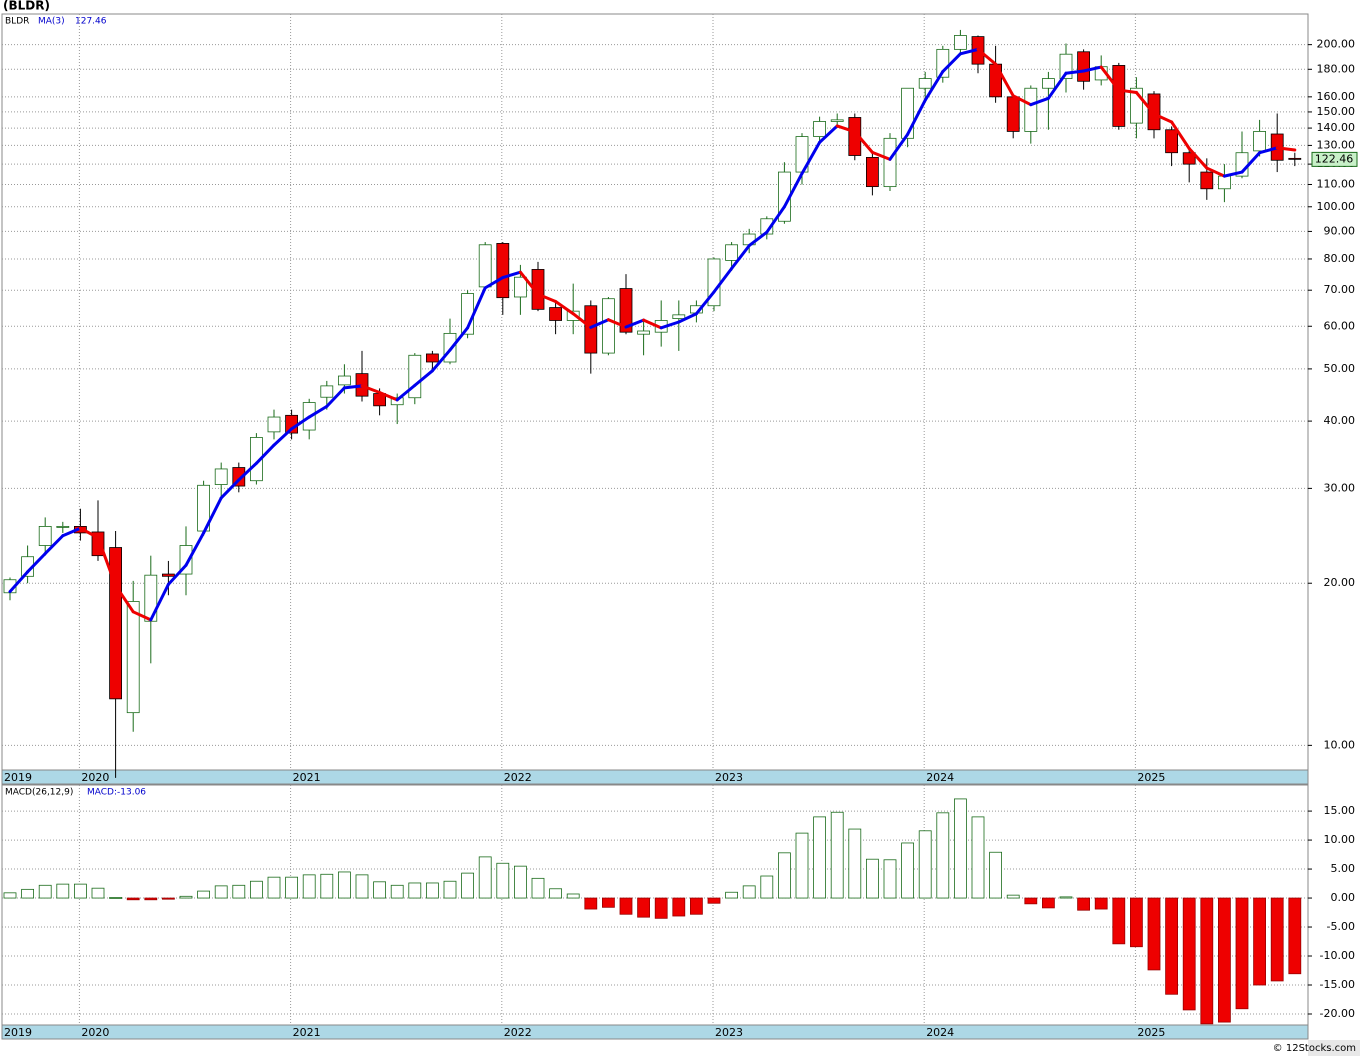  I want to click on y-tick-label: 5.00, so click(1343, 868).